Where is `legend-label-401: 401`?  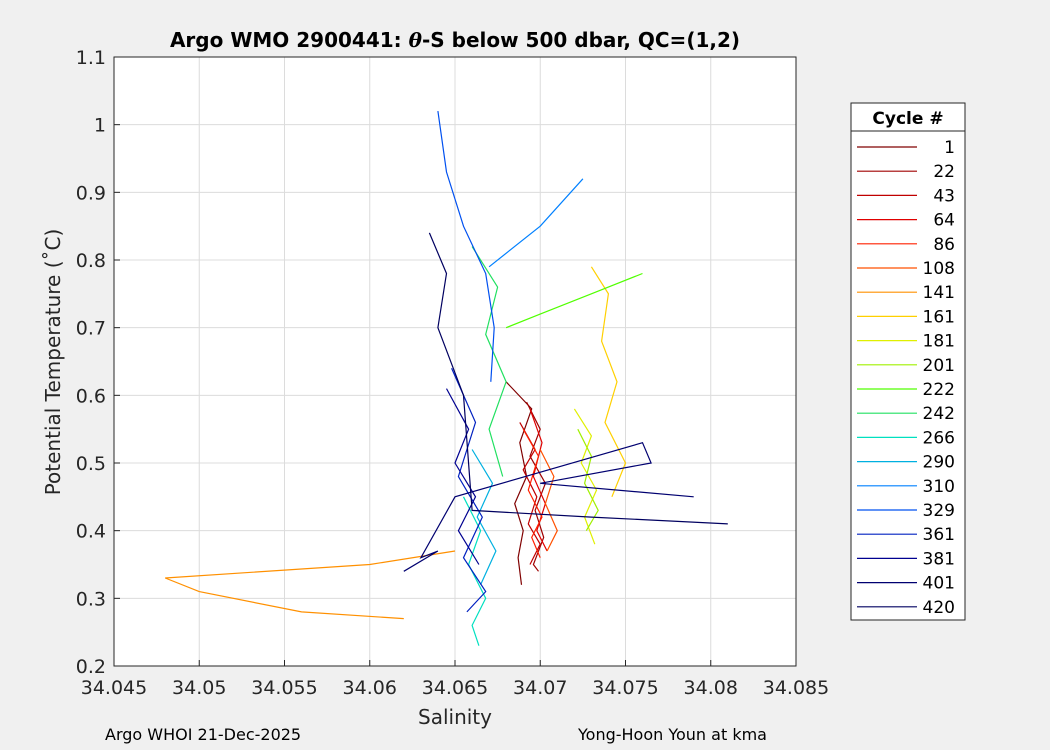 legend-label-401: 401 is located at coordinates (939, 584).